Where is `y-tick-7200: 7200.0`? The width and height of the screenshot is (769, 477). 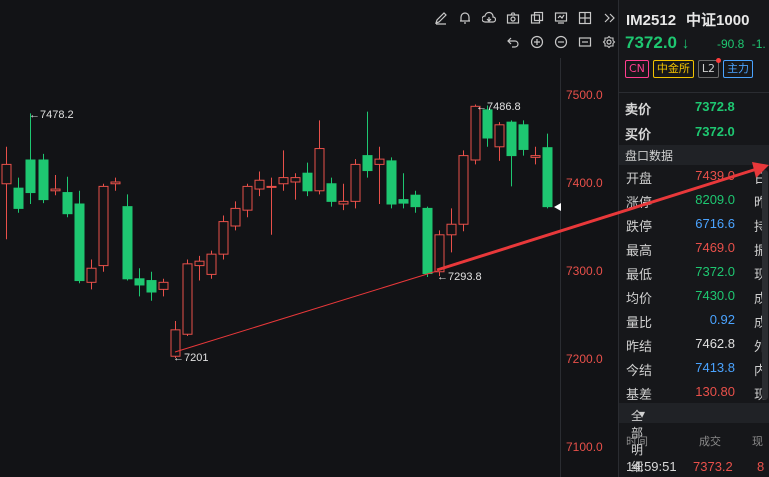 y-tick-7200: 7200.0 is located at coordinates (584, 359).